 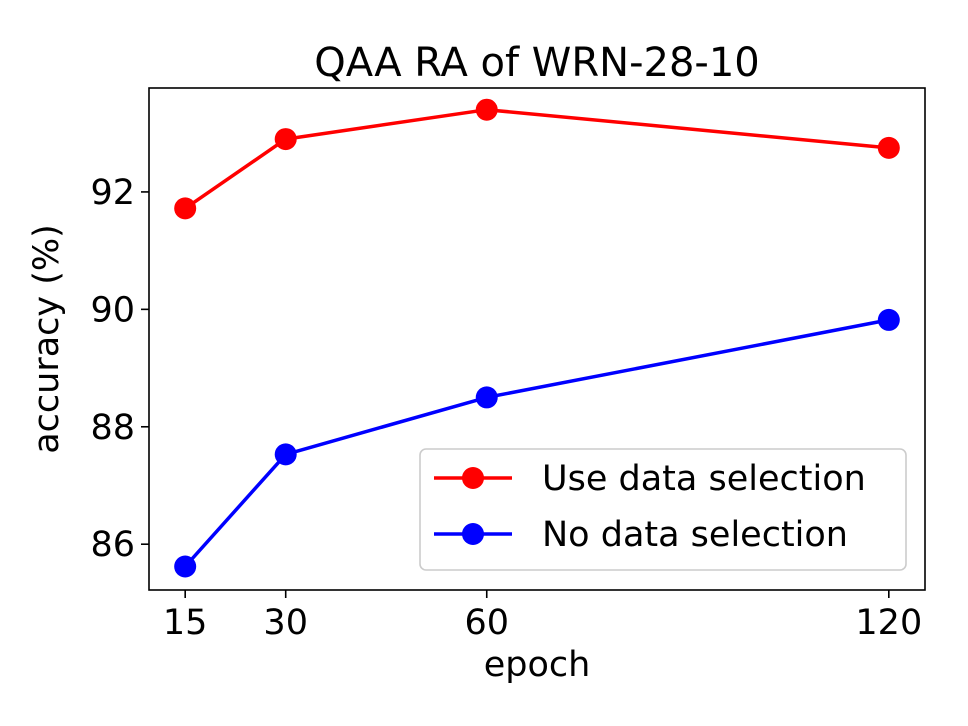 What do you see at coordinates (47, 339) in the screenshot?
I see `y-axis-label: accuracy (%)` at bounding box center [47, 339].